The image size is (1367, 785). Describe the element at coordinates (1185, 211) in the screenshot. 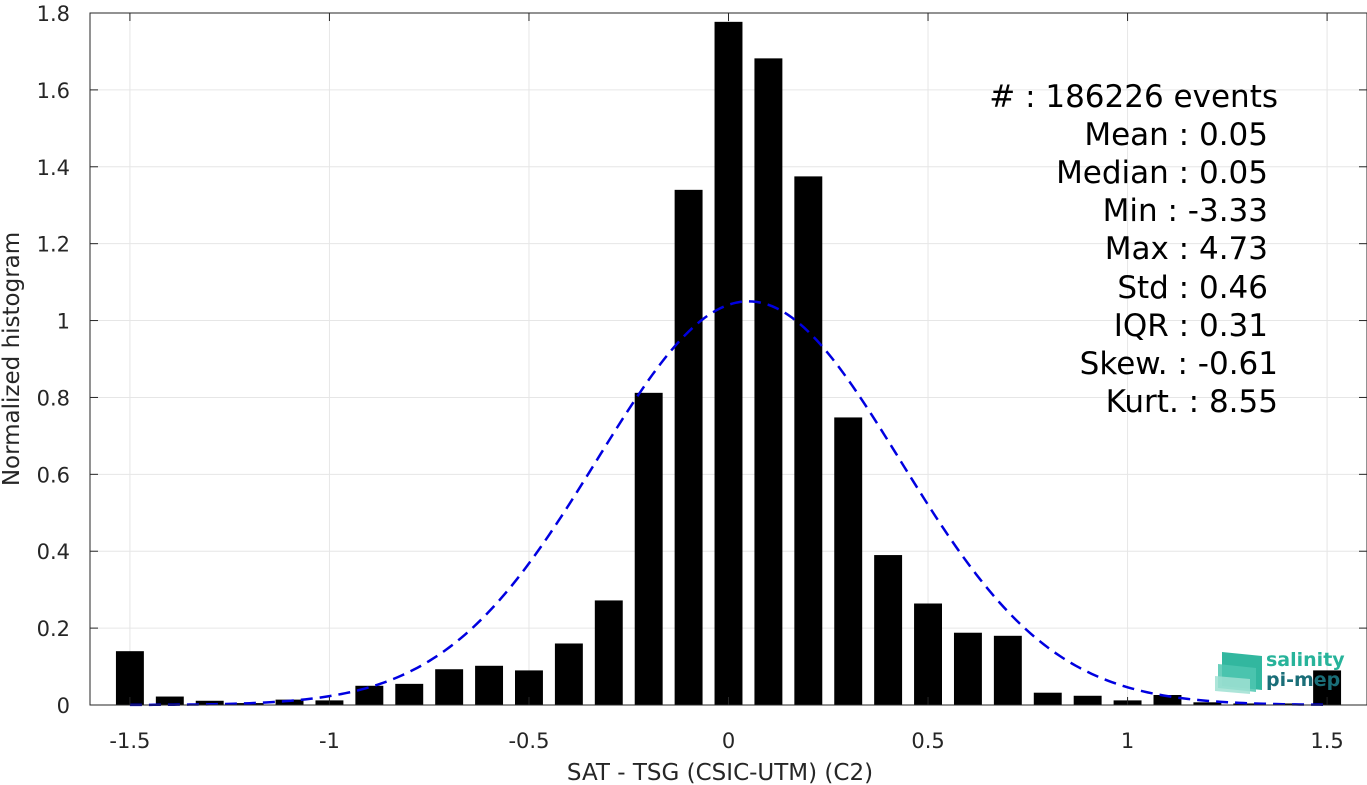

I see `stat-min: Min : -3.33` at that location.